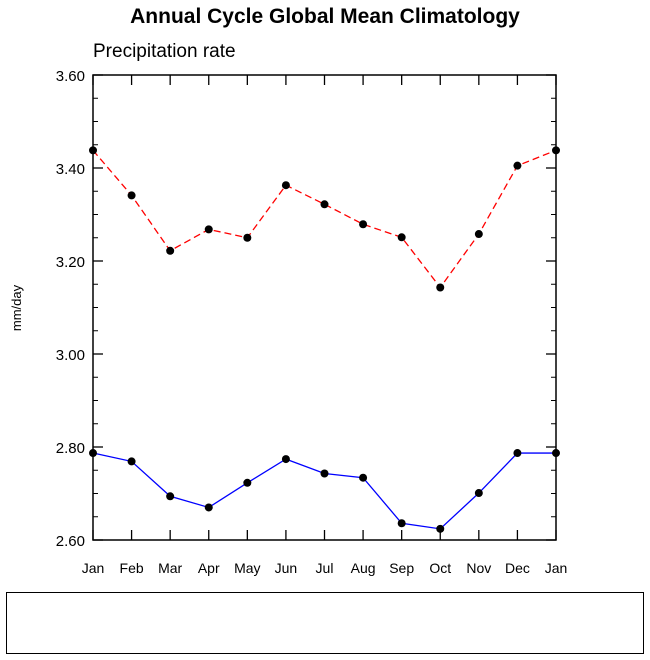 The width and height of the screenshot is (650, 660). Describe the element at coordinates (132, 568) in the screenshot. I see `x-tick-label: Feb` at that location.